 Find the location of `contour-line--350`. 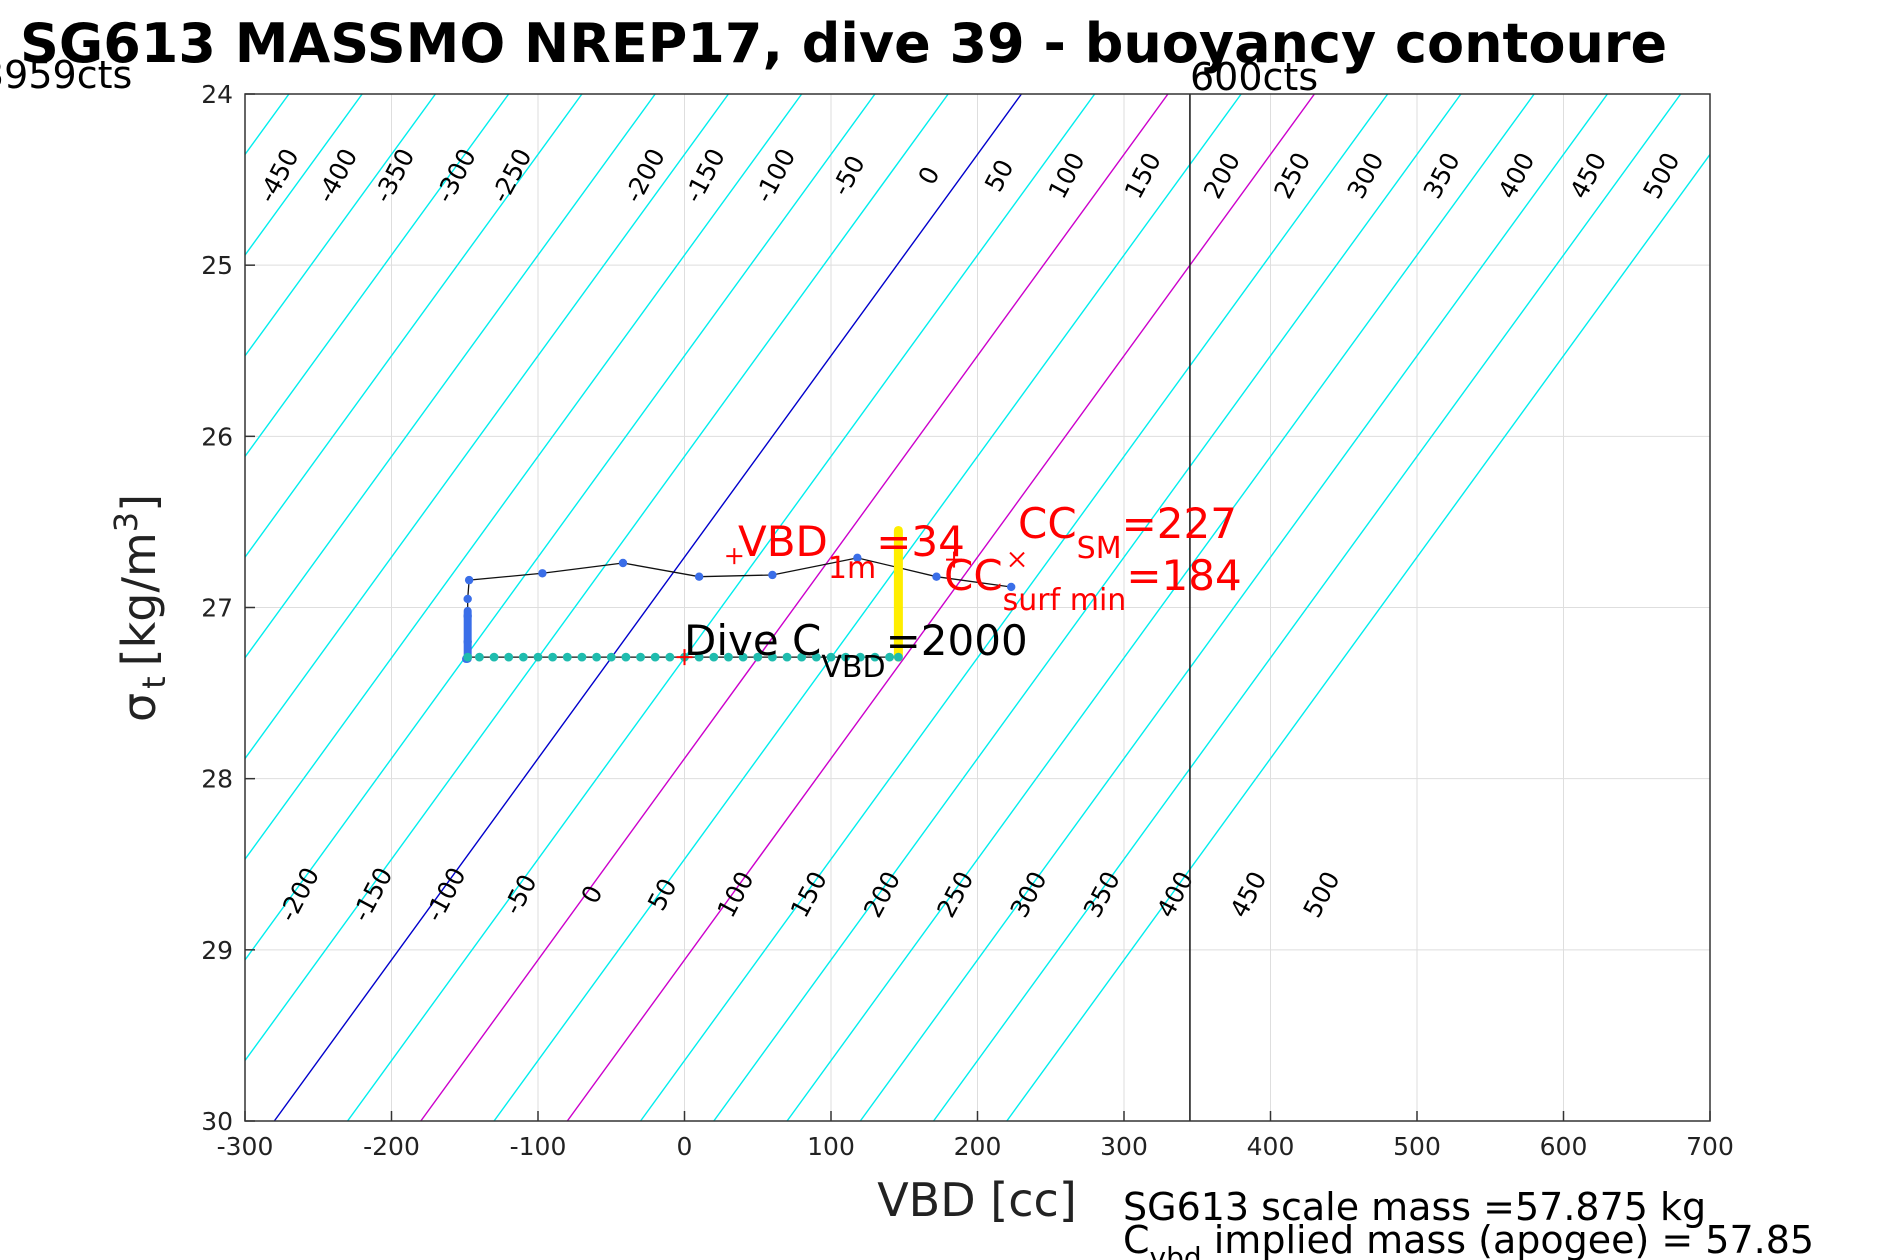

contour-line--350 is located at coordinates (377, 276).